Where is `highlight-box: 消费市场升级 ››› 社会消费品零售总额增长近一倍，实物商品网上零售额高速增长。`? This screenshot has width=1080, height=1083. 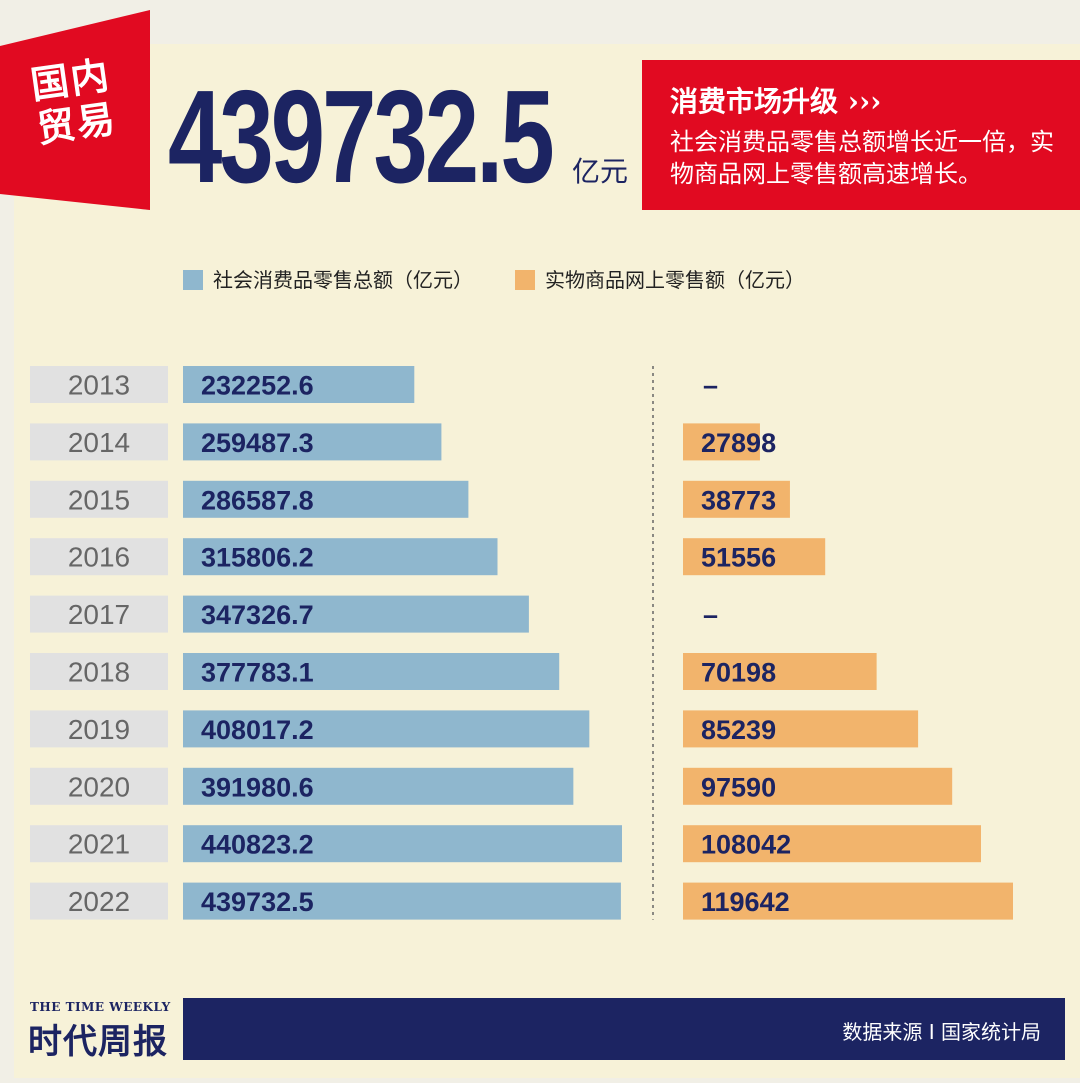
highlight-box: 消费市场升级 ››› 社会消费品零售总额增长近一倍，实物商品网上零售额高速增长。 is located at coordinates (861, 135).